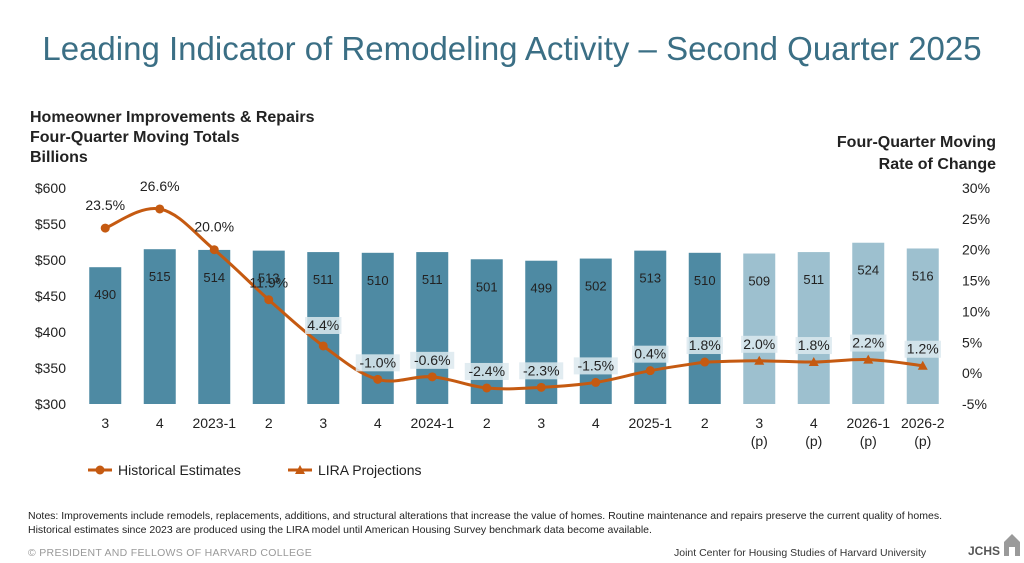  I want to click on bar-value-label: 510, so click(378, 280).